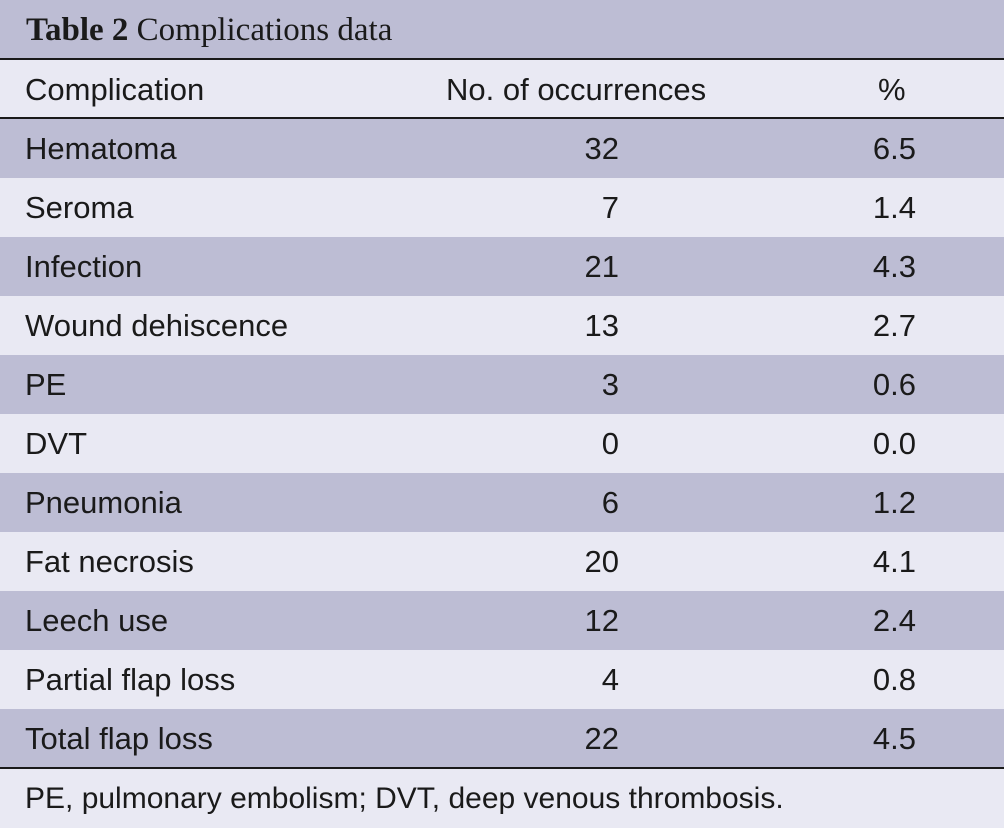 This screenshot has width=1004, height=828. I want to click on table-row: Partial flap loss 4 0.8, so click(502, 679).